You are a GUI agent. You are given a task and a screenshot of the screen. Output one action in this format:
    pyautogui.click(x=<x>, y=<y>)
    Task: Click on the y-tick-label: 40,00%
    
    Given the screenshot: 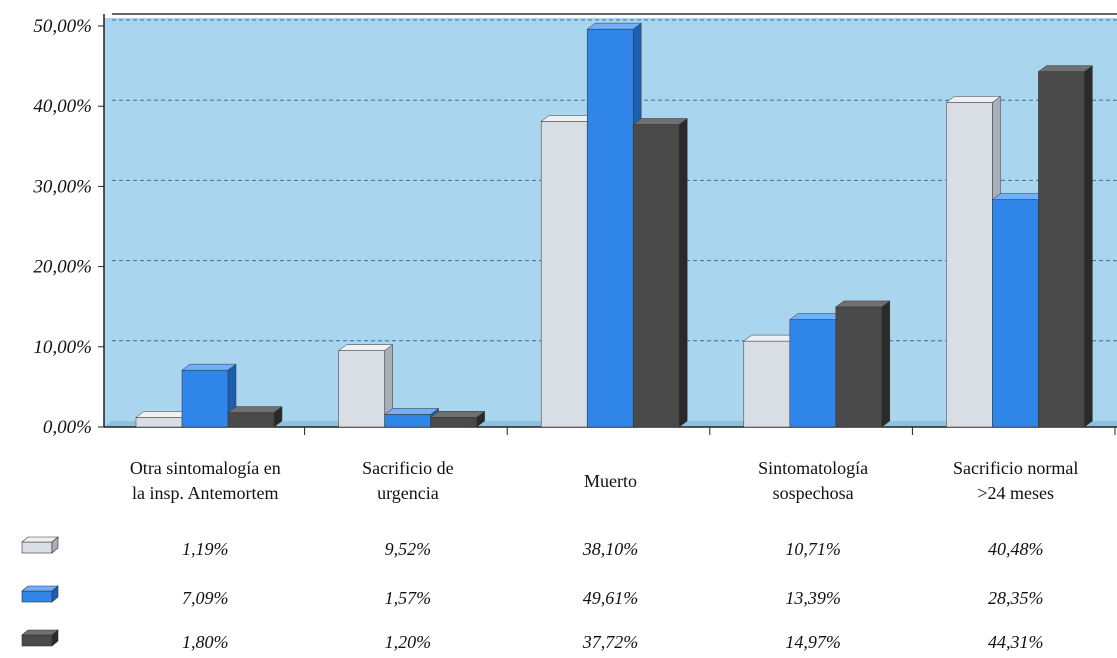 What is the action you would take?
    pyautogui.click(x=62, y=106)
    